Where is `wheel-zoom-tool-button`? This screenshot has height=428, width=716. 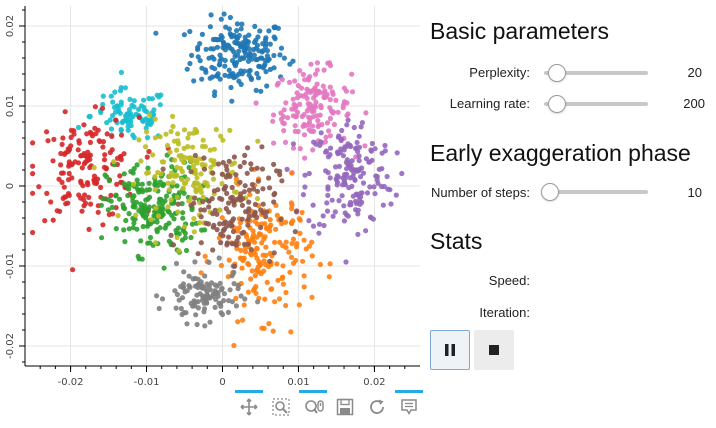 wheel-zoom-tool-button is located at coordinates (313, 407).